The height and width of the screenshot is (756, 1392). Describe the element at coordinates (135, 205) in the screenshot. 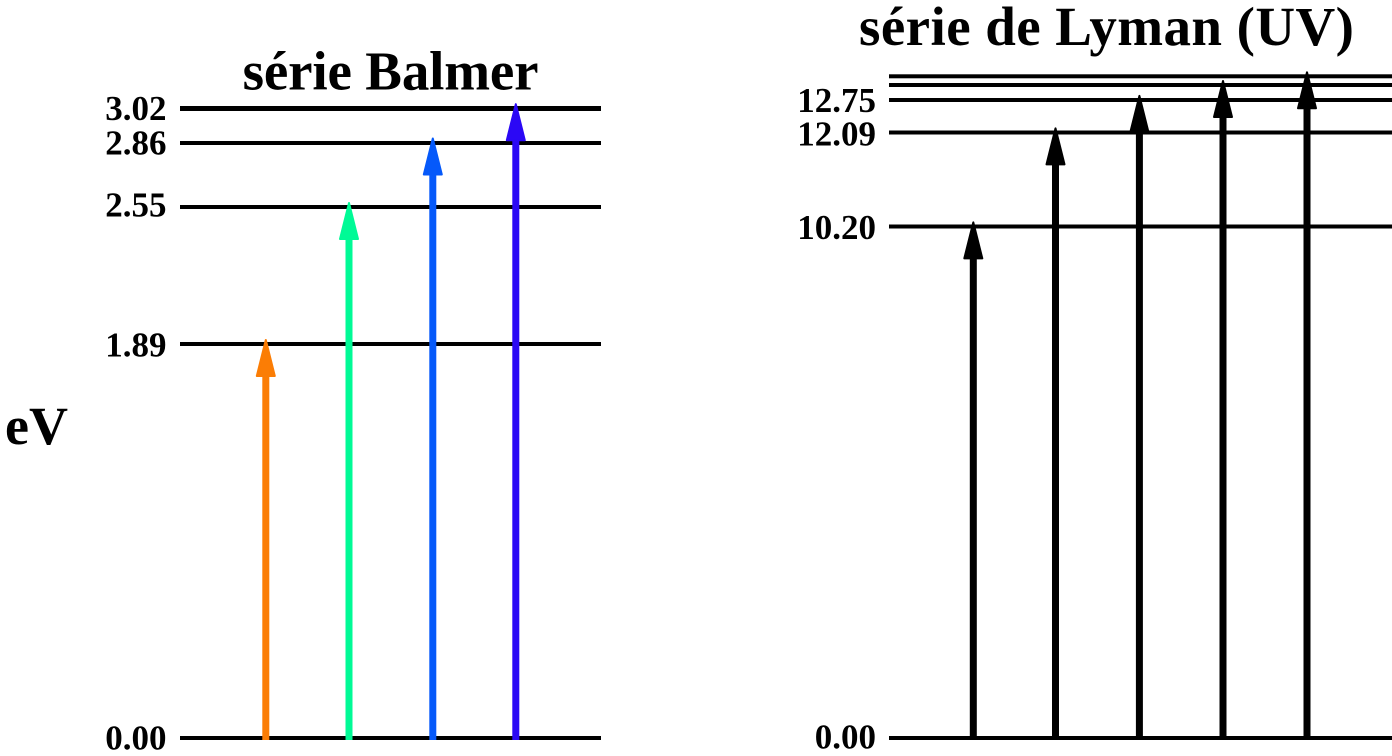

I see `svg-text: 2.55` at that location.